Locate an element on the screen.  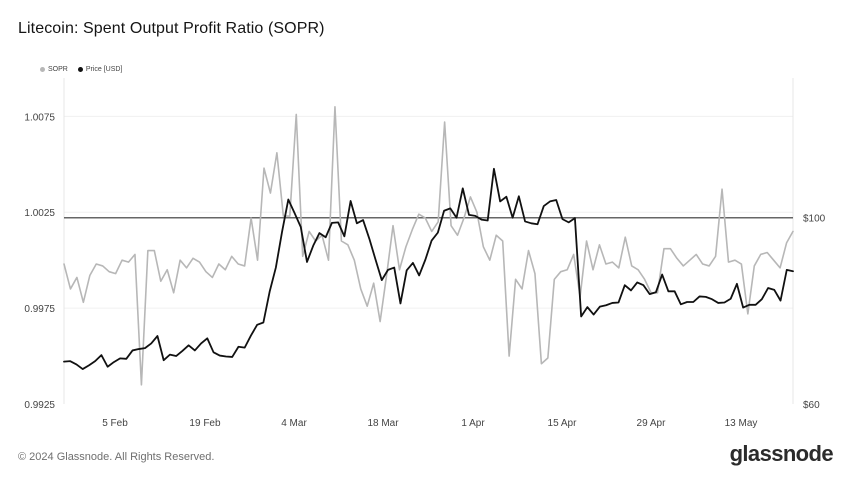
left-tick-label-3: 1.0025 is located at coordinates (39, 213).